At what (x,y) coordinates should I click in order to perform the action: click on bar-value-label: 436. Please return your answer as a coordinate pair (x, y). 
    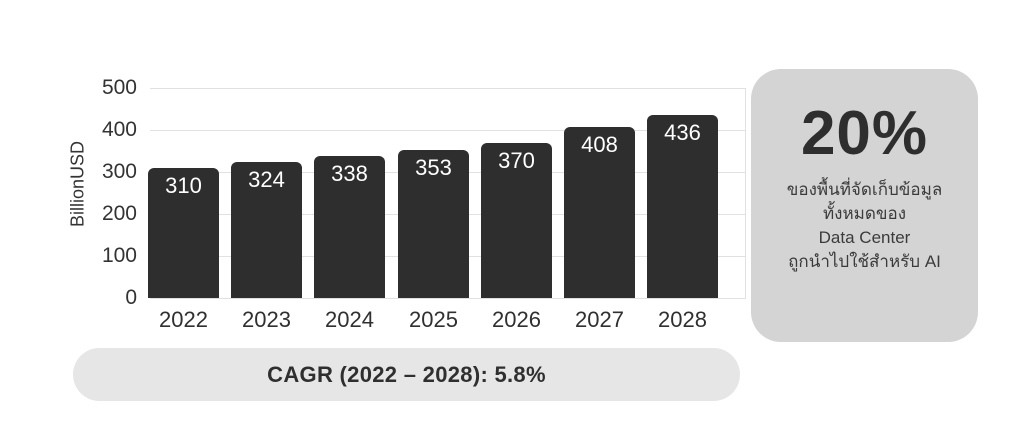
    Looking at the image, I should click on (682, 132).